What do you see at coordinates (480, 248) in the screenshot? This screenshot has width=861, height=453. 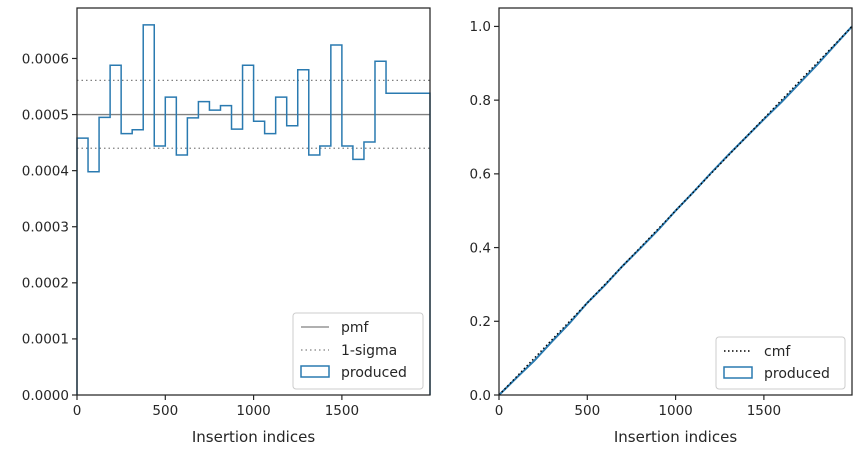 I see `y-tick-label: 0.4` at bounding box center [480, 248].